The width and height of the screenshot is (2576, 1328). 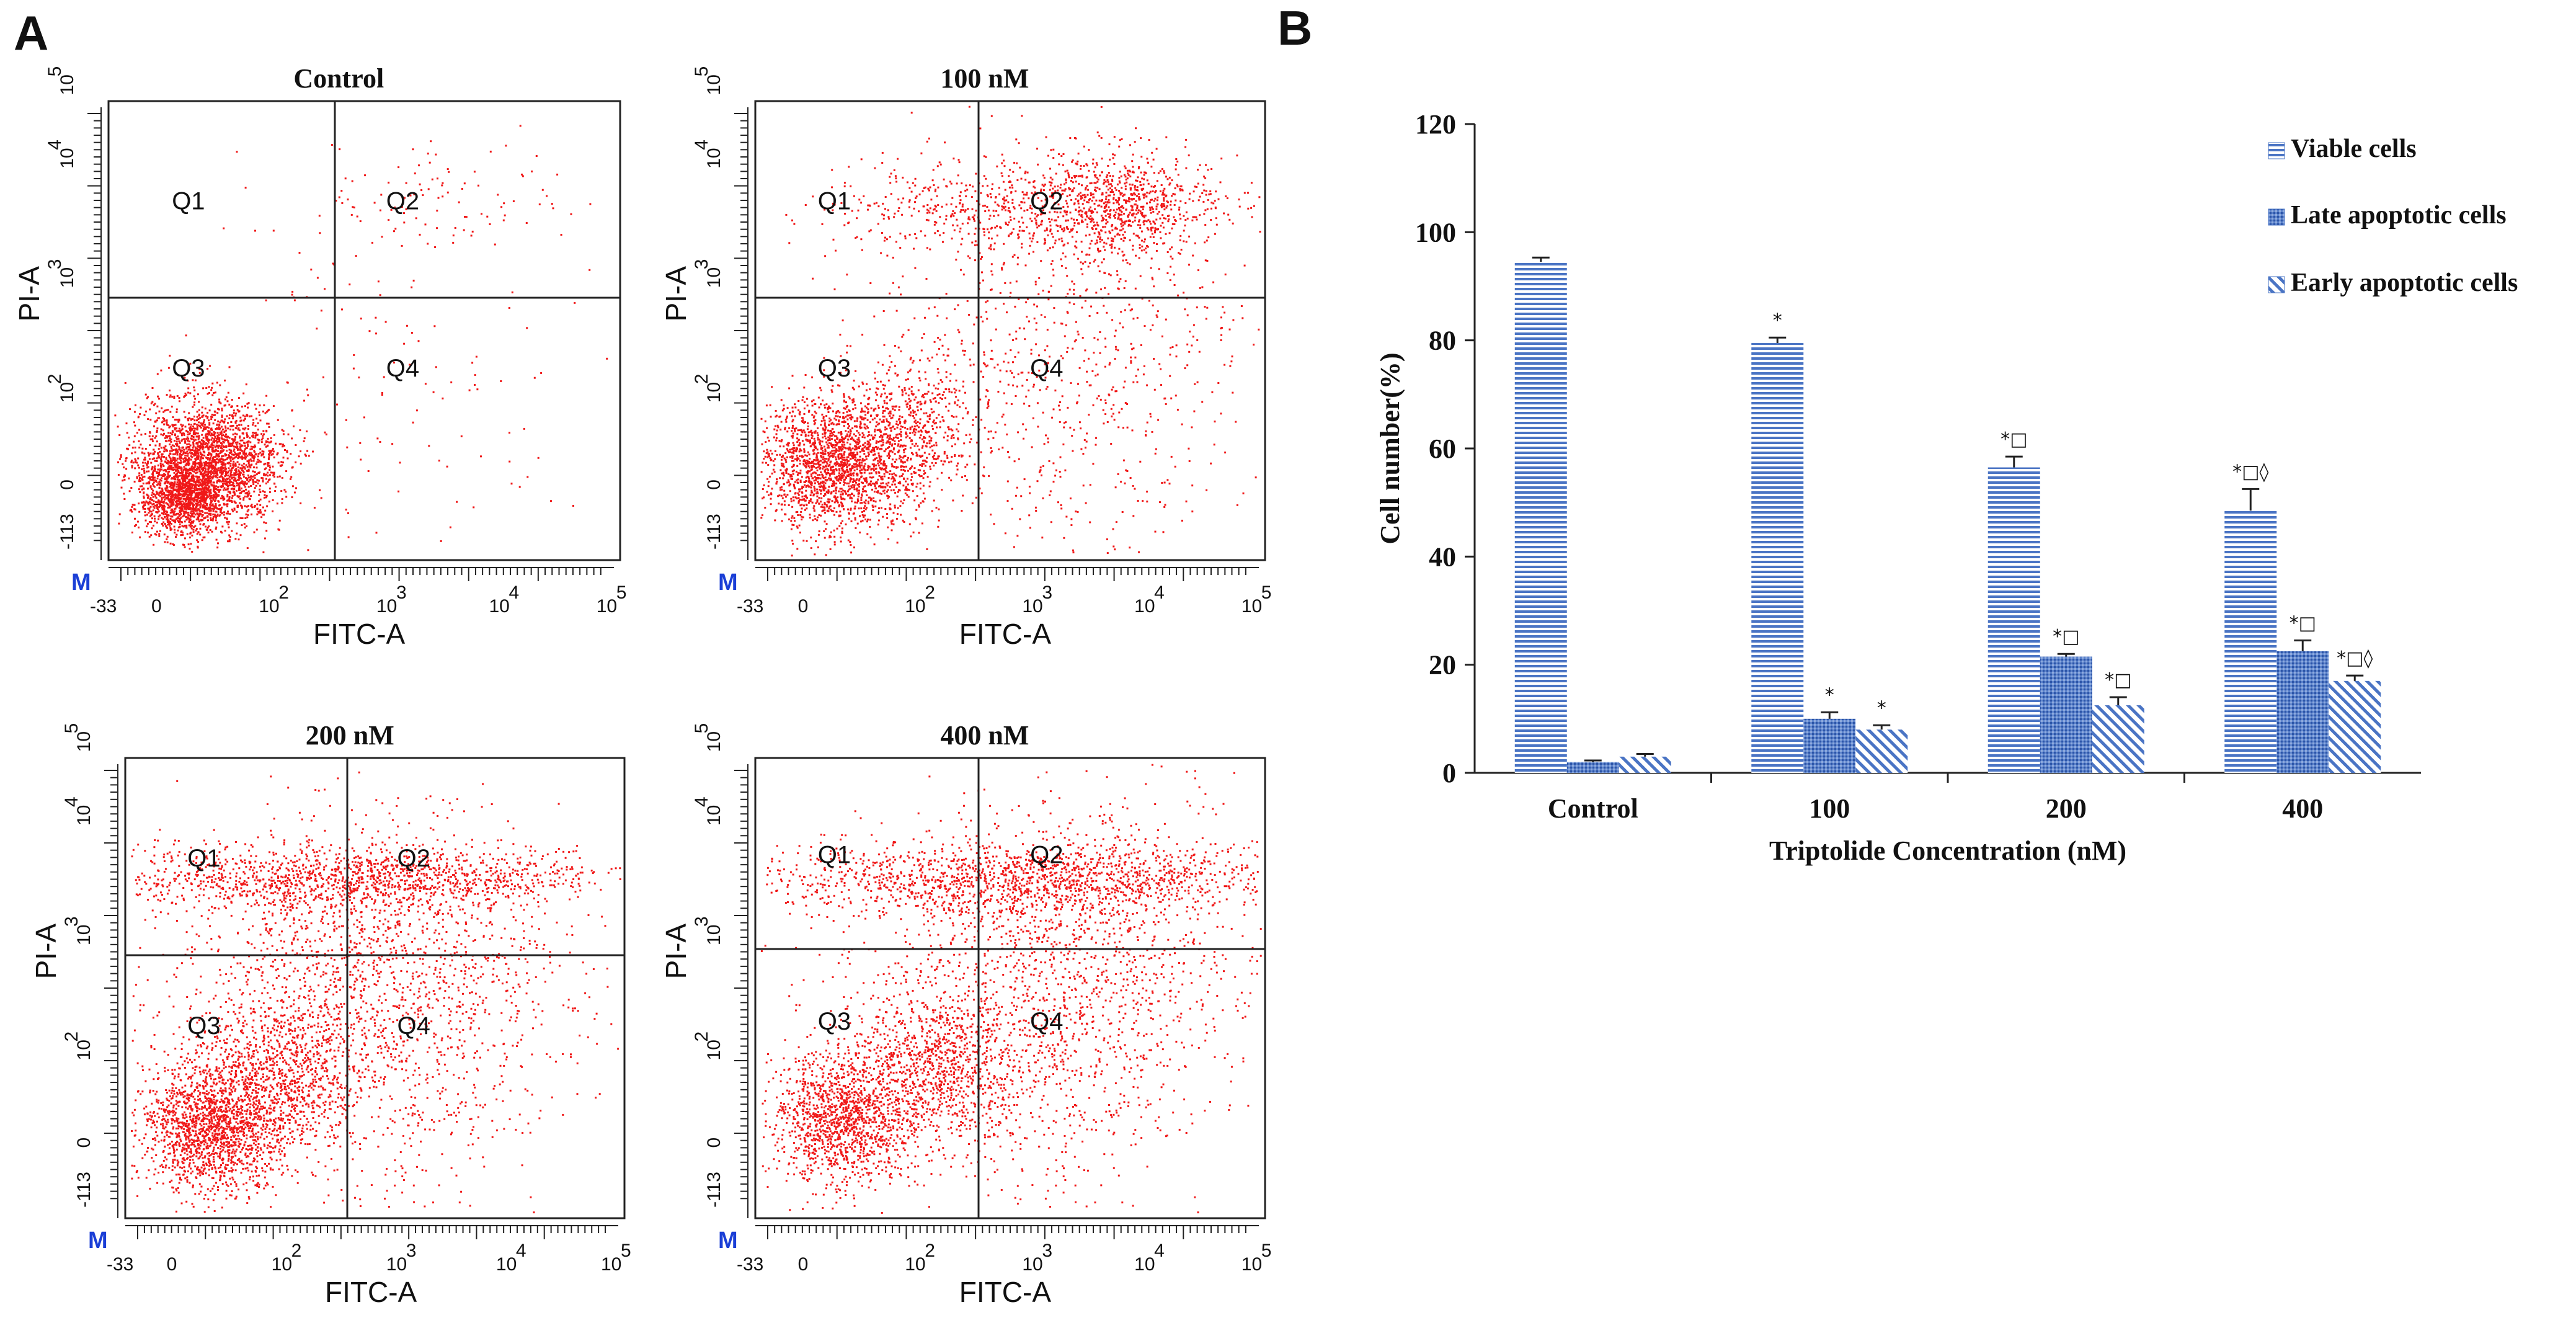 What do you see at coordinates (2404, 283) in the screenshot?
I see `legend-item-label: Early apoptotic cells` at bounding box center [2404, 283].